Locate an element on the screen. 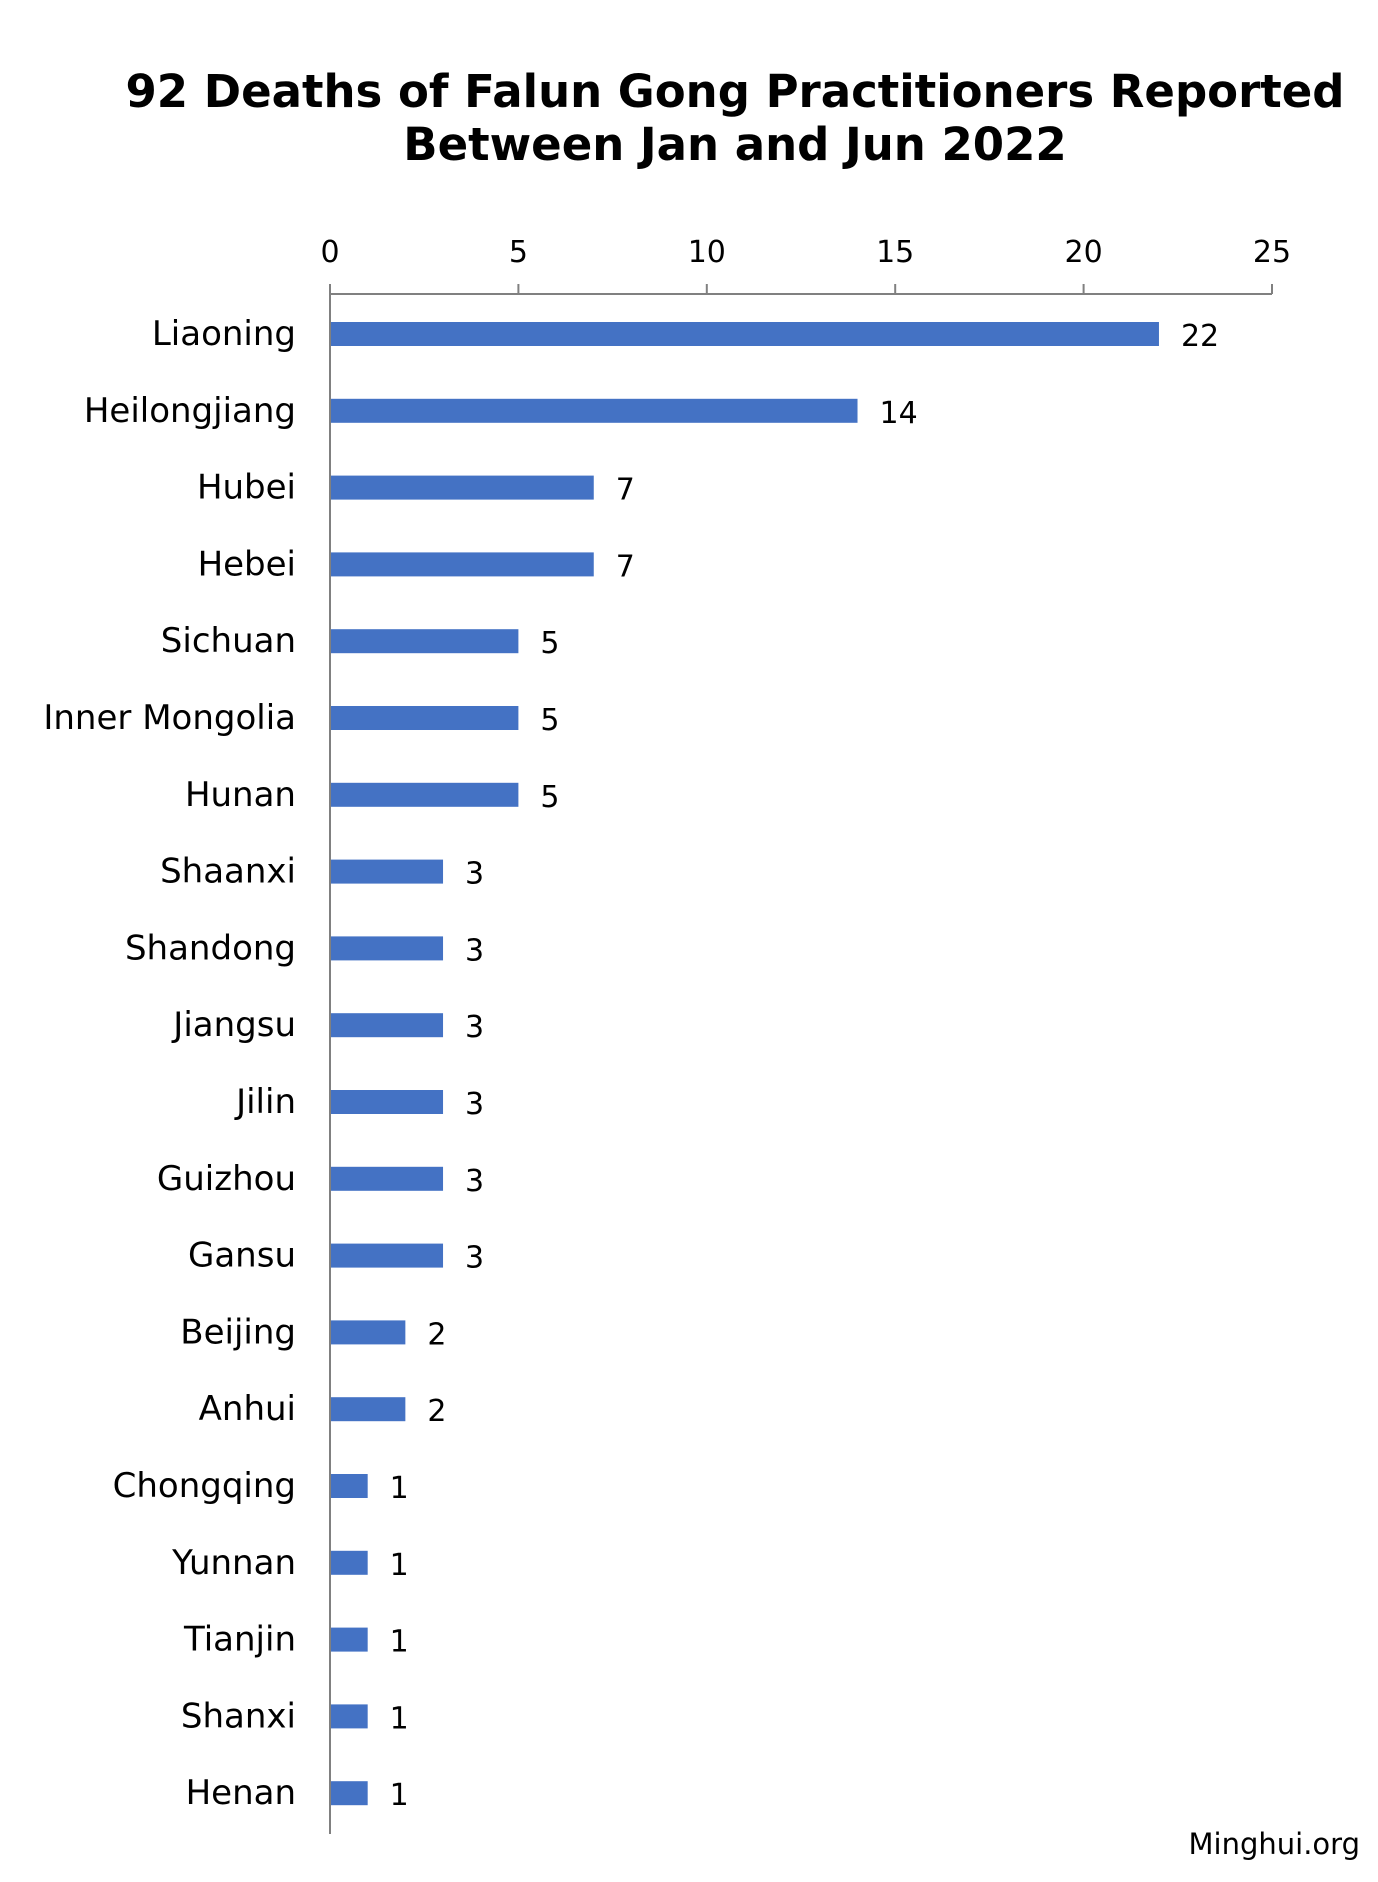 Image resolution: width=1378 pixels, height=1882 pixels. category-label: Yunnan is located at coordinates (233, 1563).